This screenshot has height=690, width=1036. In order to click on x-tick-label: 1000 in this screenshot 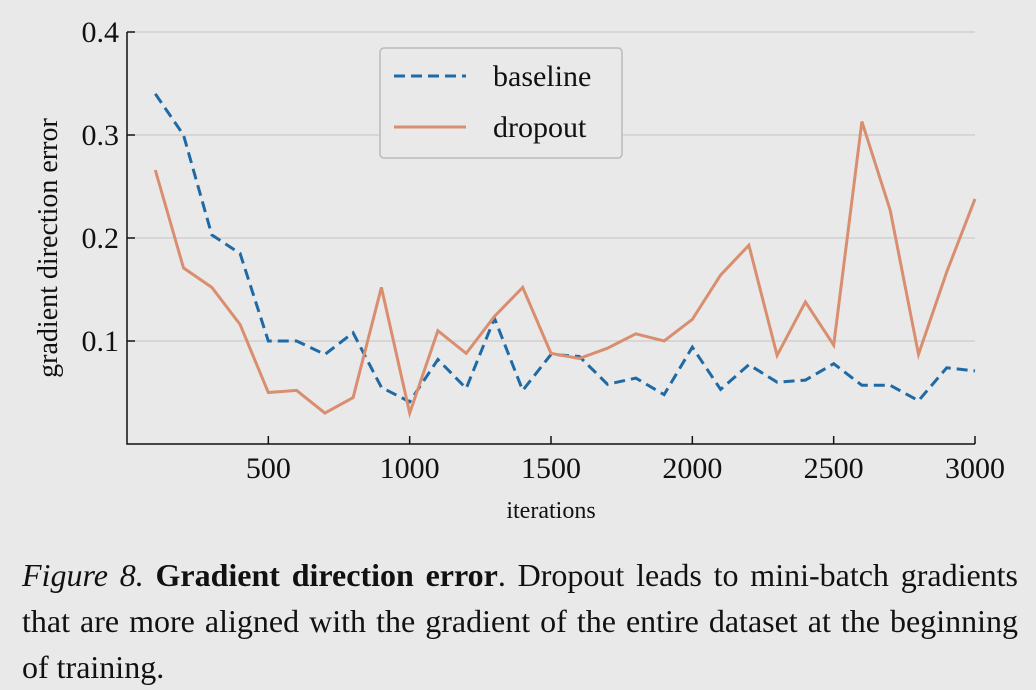, I will do `click(410, 468)`.